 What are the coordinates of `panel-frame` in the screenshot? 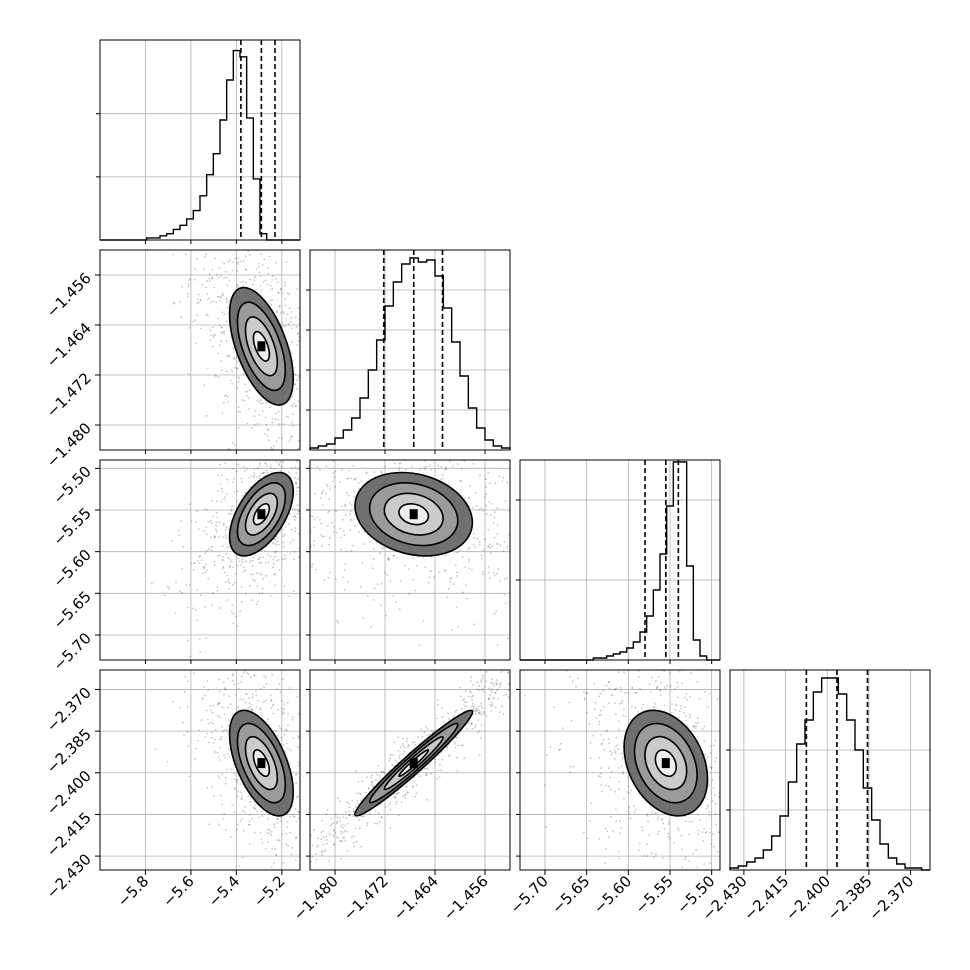 It's located at (830, 770).